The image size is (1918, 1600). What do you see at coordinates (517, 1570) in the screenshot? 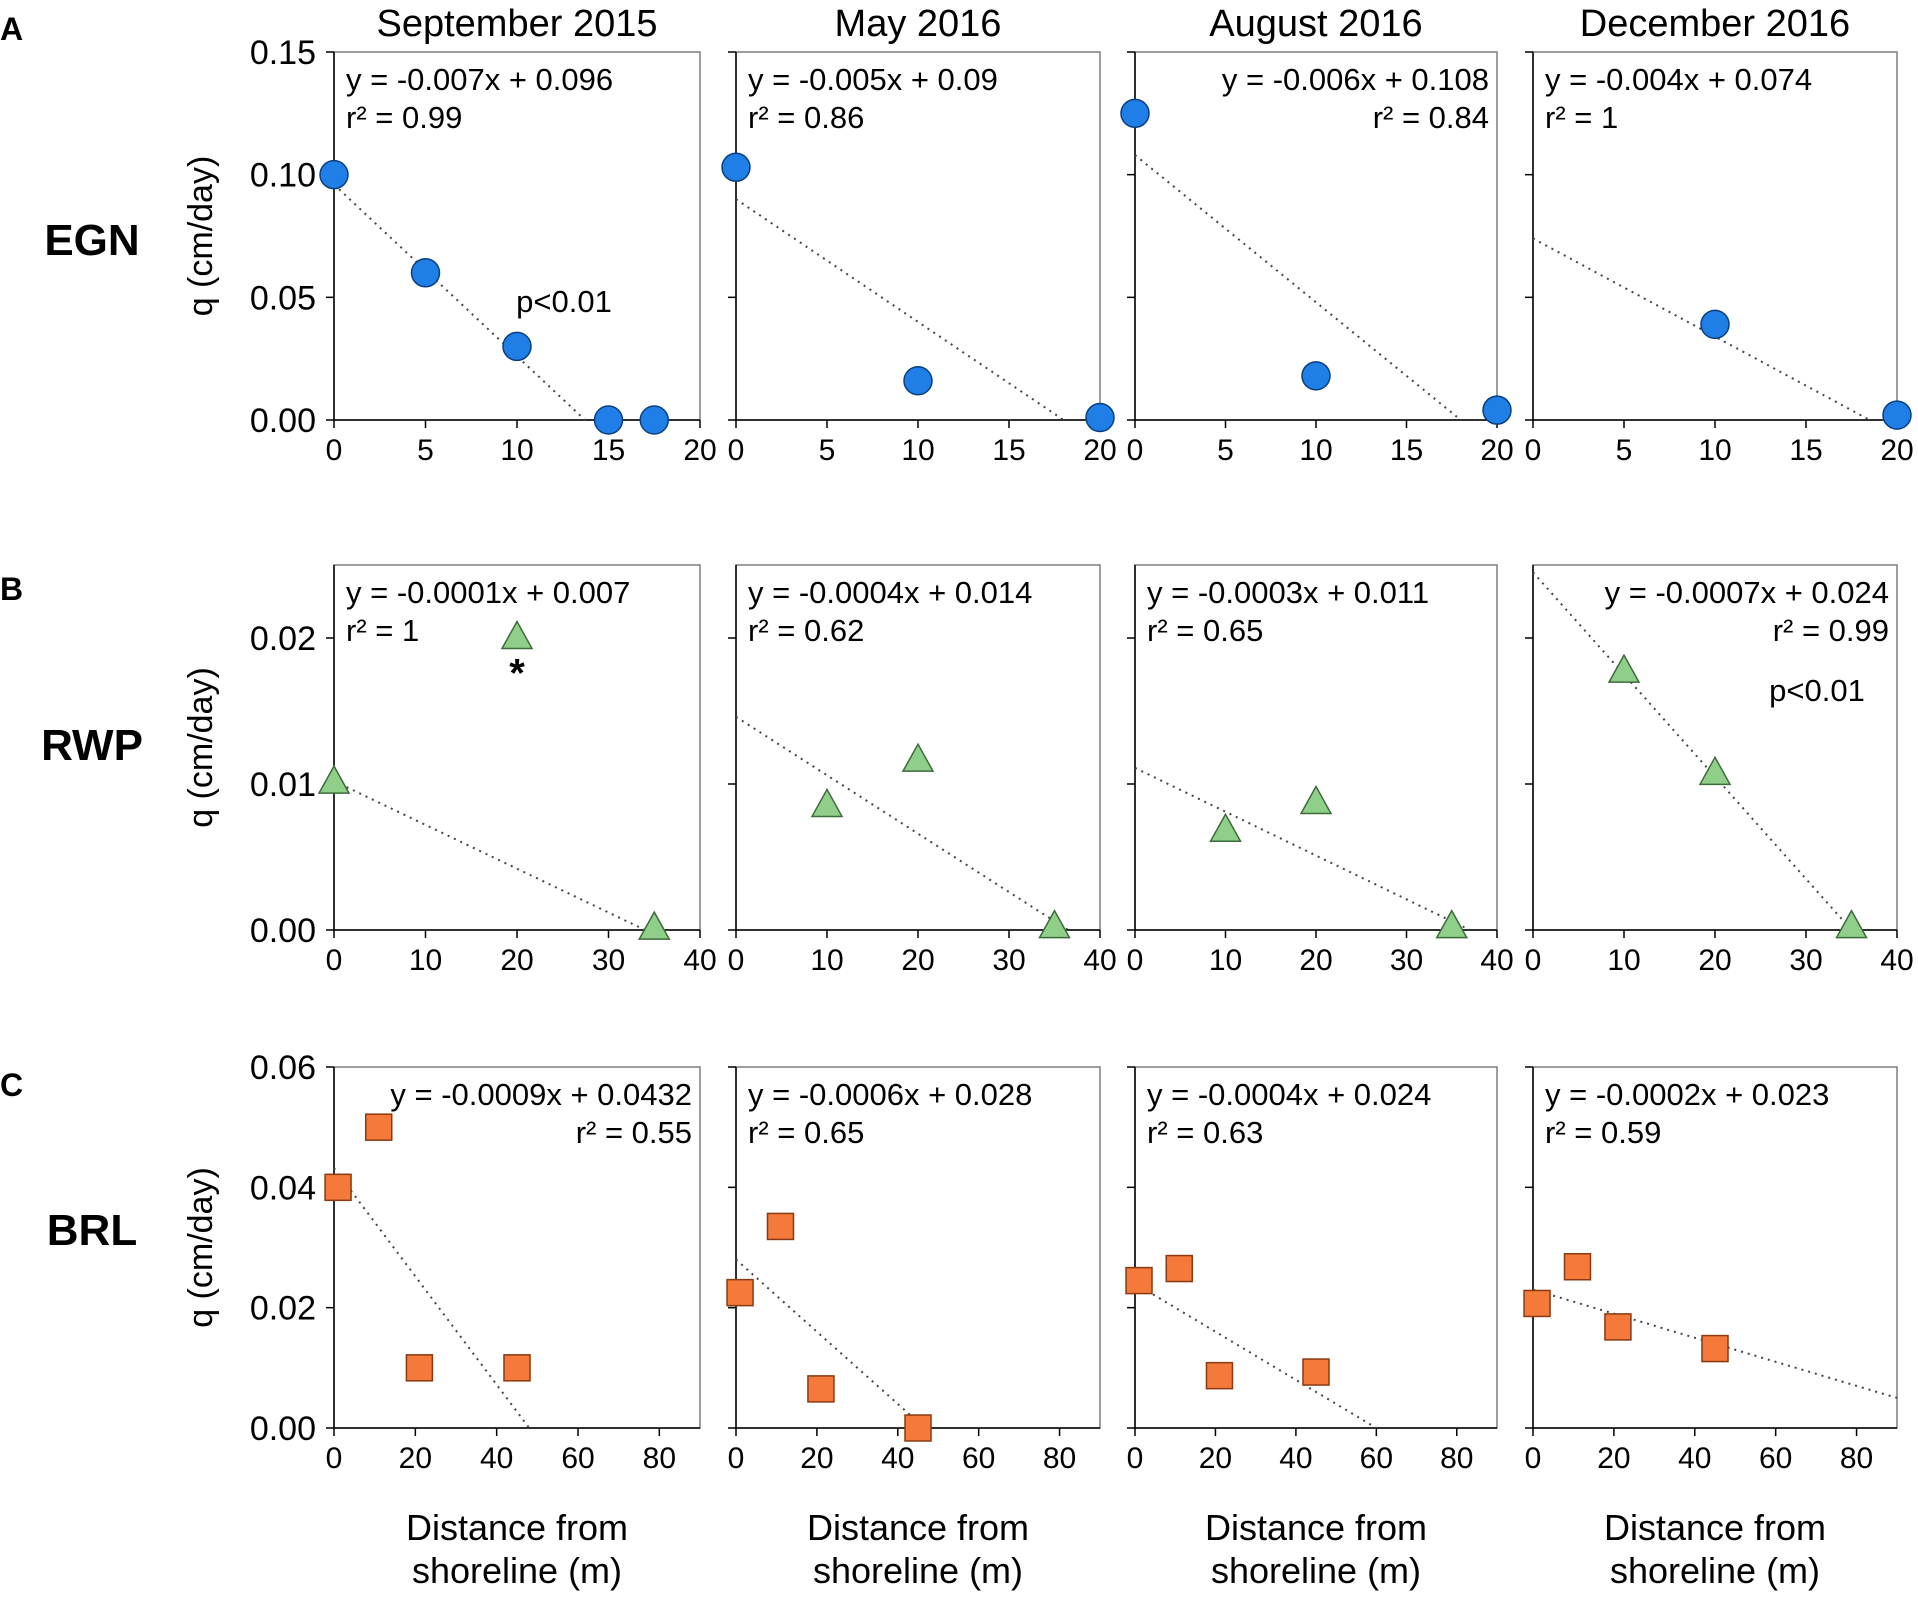
I see `x-axis-label-line2: shoreline (m)` at bounding box center [517, 1570].